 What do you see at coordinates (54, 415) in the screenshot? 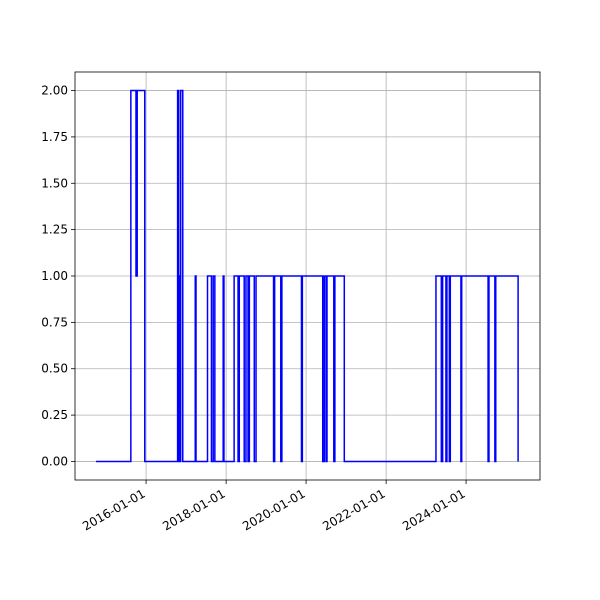
I see `y-tick-label: 0.25` at bounding box center [54, 415].